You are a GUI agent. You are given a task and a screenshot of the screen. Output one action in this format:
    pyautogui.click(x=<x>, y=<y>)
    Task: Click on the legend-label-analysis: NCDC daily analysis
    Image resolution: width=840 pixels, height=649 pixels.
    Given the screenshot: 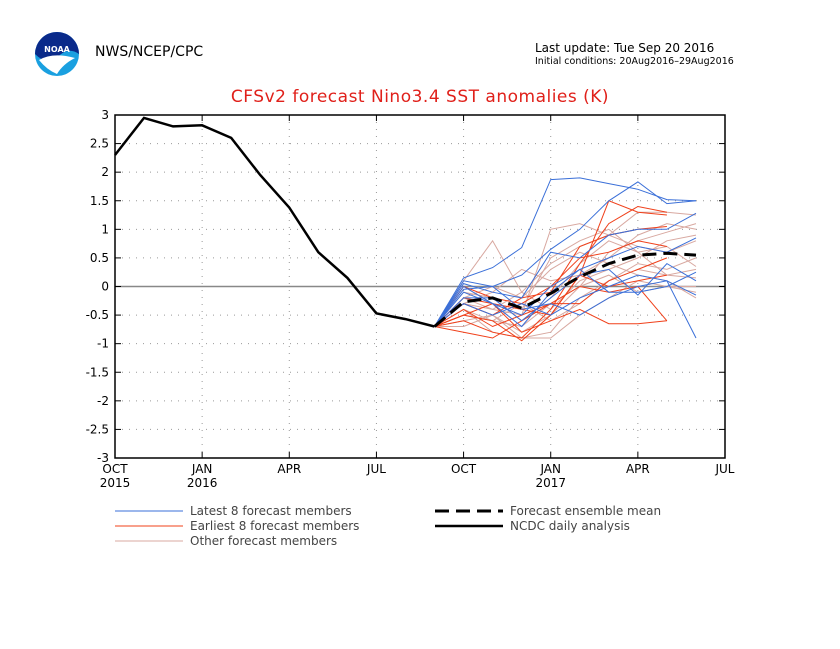 What is the action you would take?
    pyautogui.click(x=570, y=526)
    